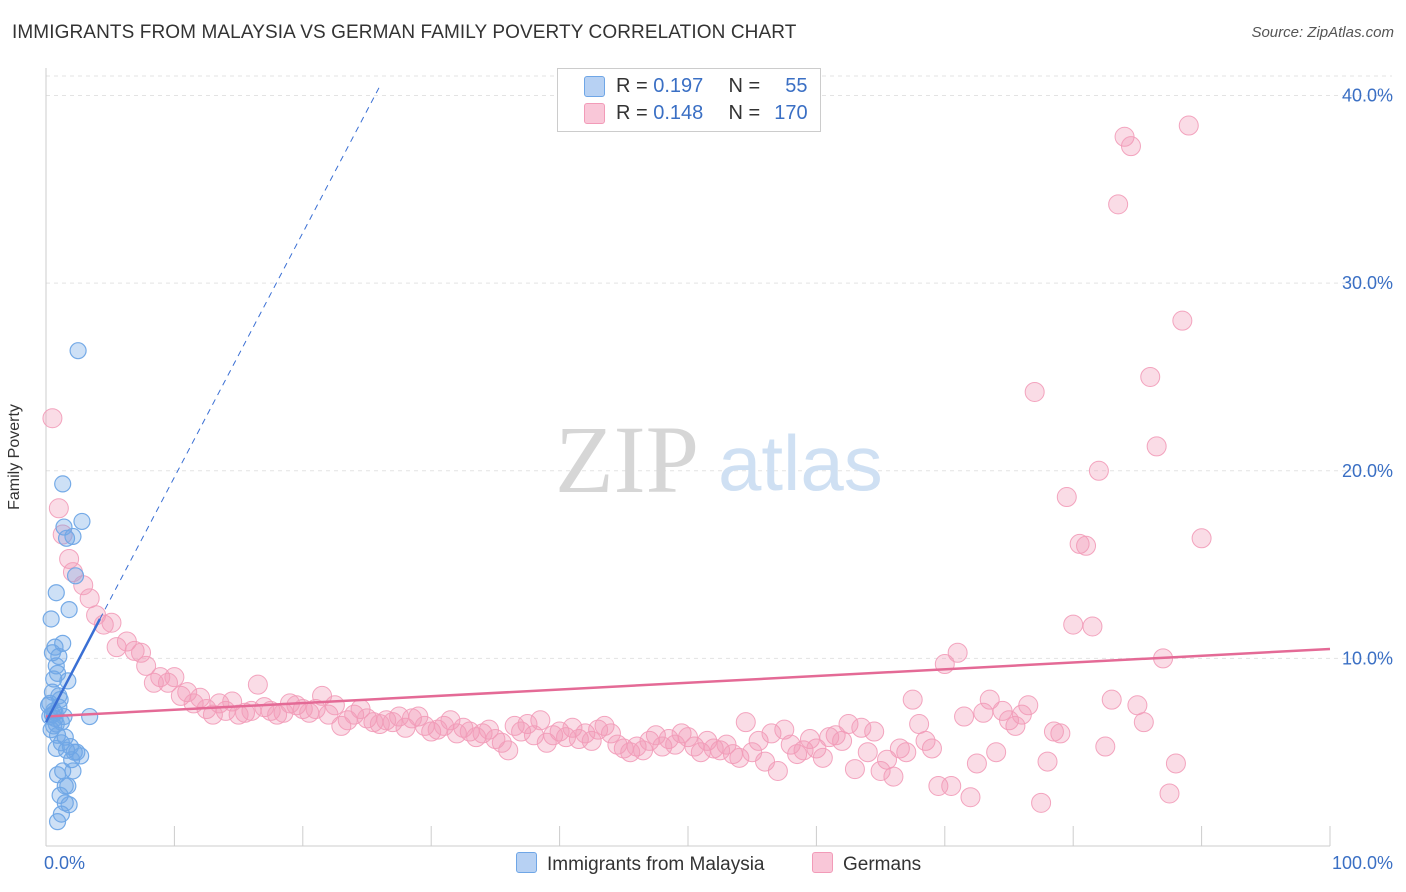 The image size is (1406, 892). Describe the element at coordinates (627, 459) in the screenshot. I see `watermark-zip: ZIP` at that location.